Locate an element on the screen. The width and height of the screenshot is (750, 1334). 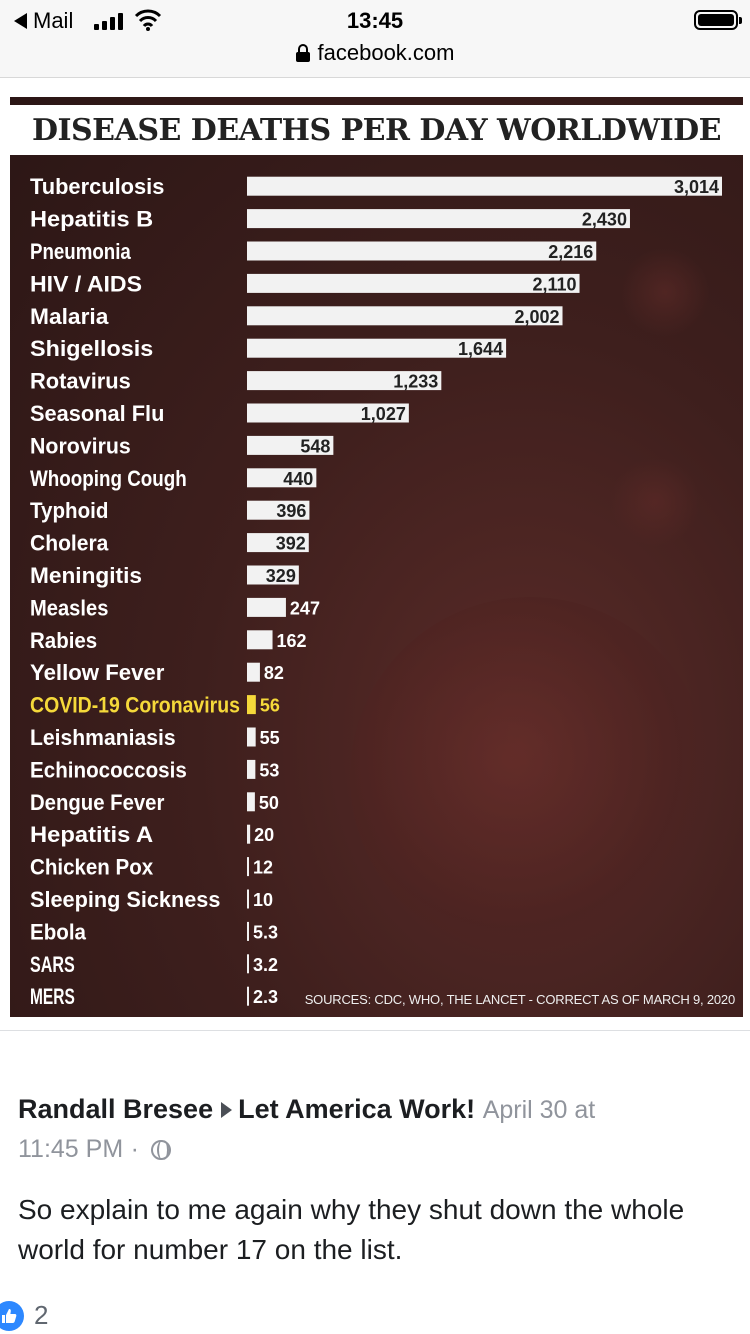
back-to-mail-button: Mail is located at coordinates (43, 21).